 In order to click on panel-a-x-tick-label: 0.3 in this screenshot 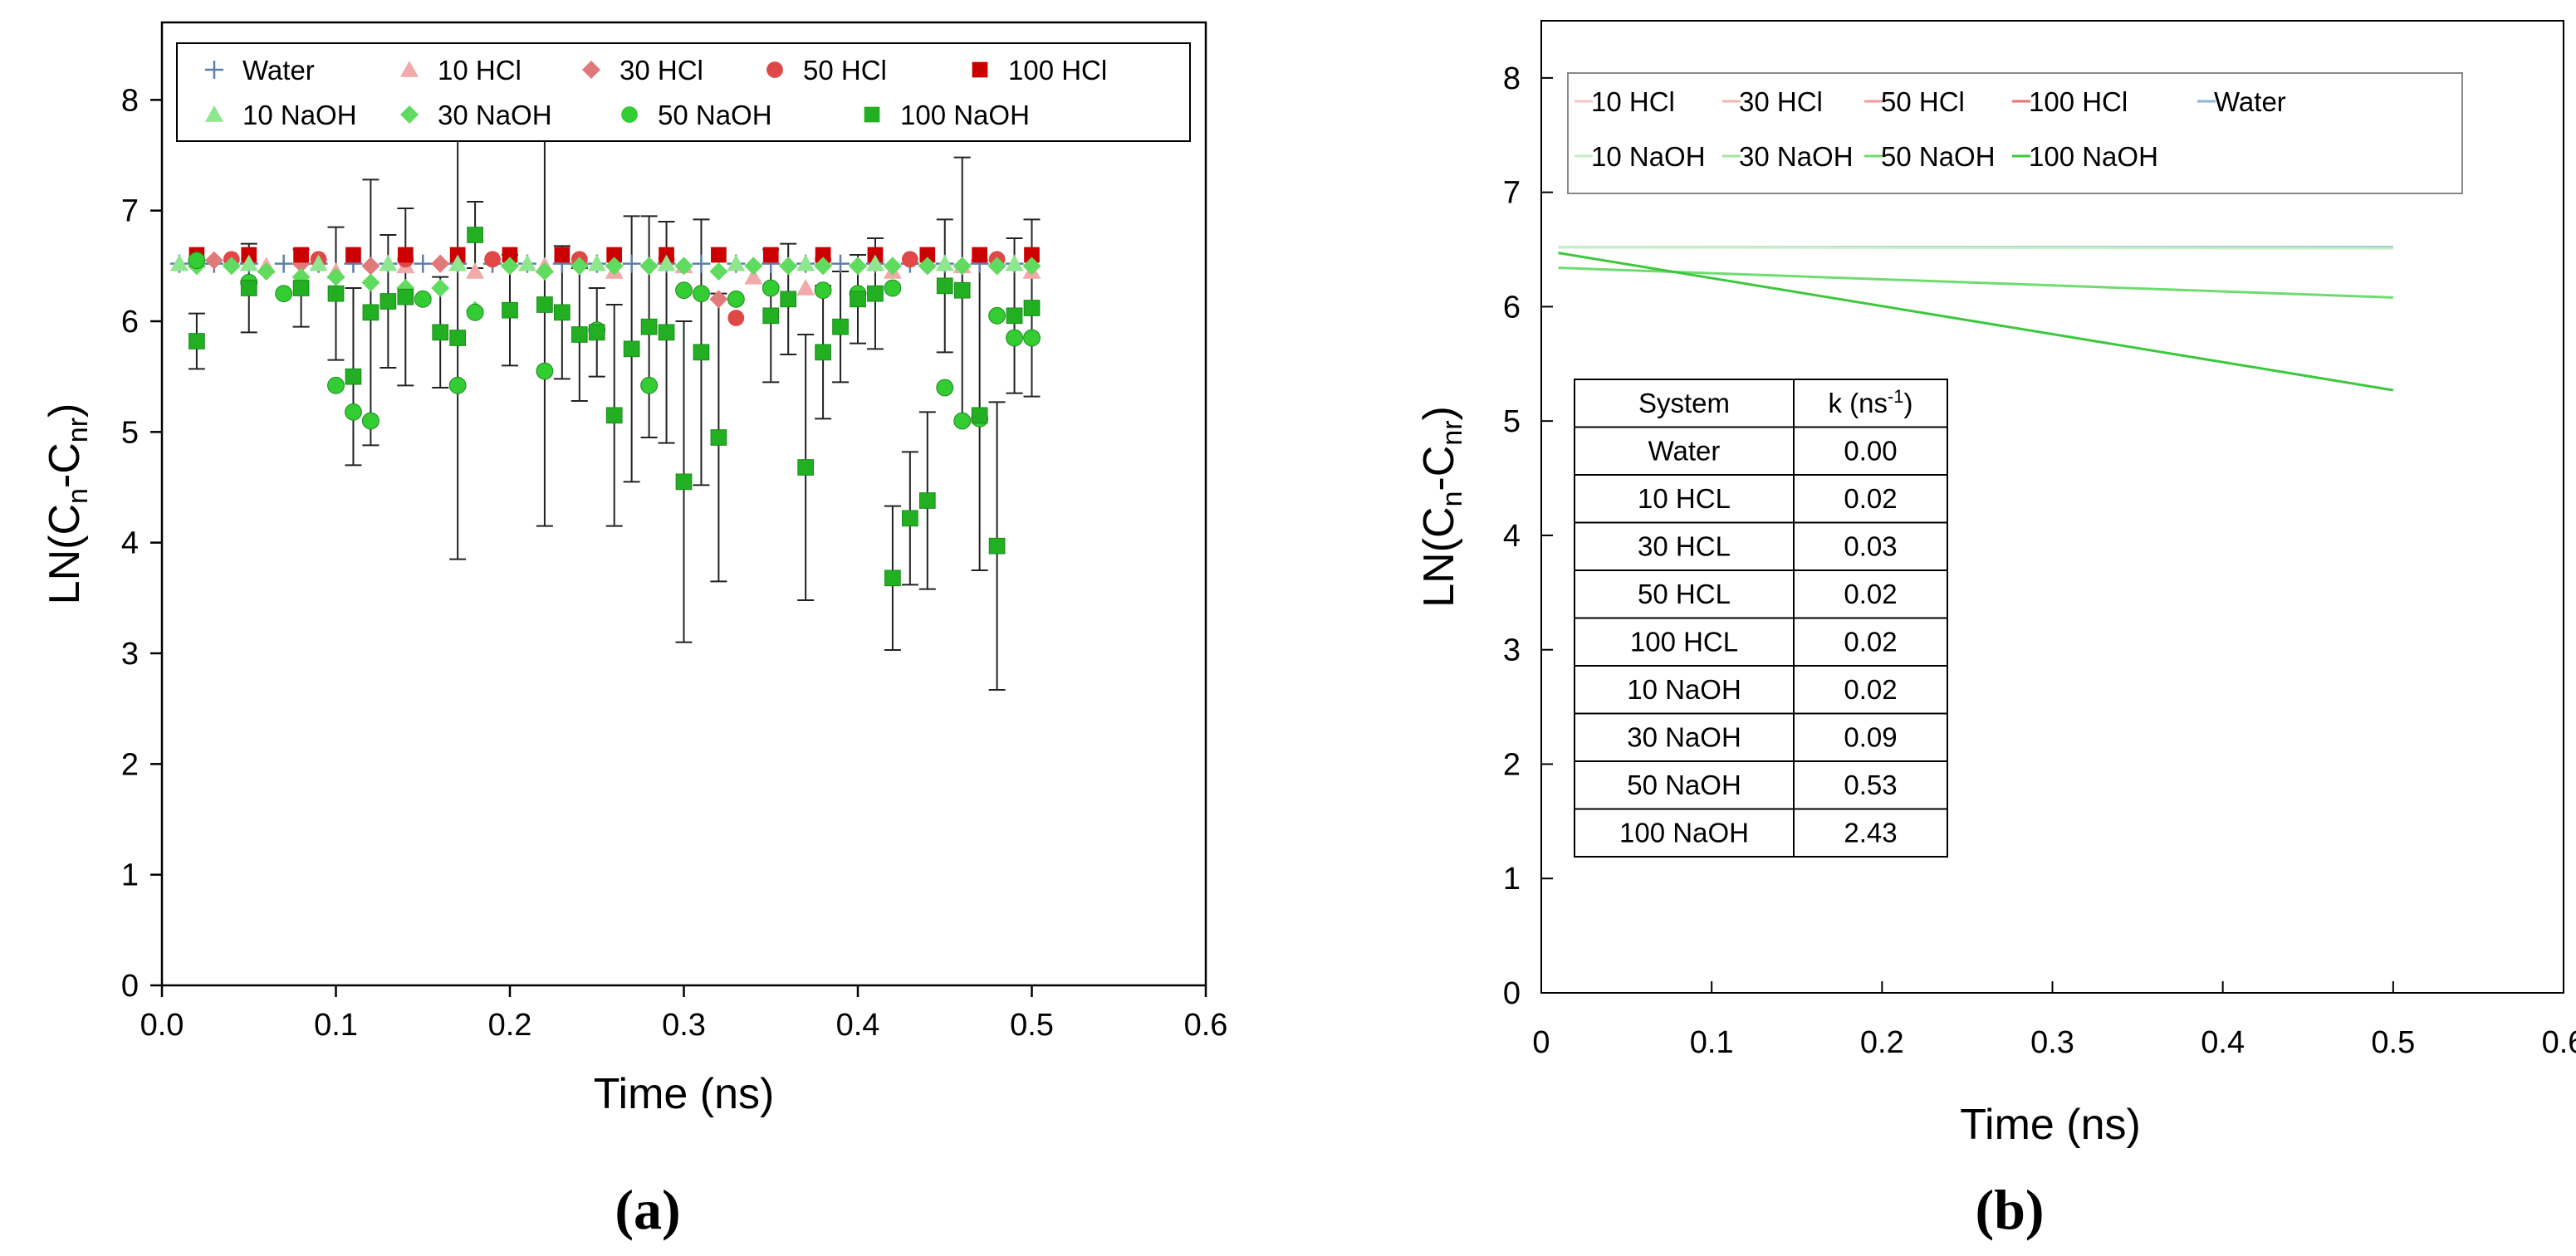, I will do `click(684, 1025)`.